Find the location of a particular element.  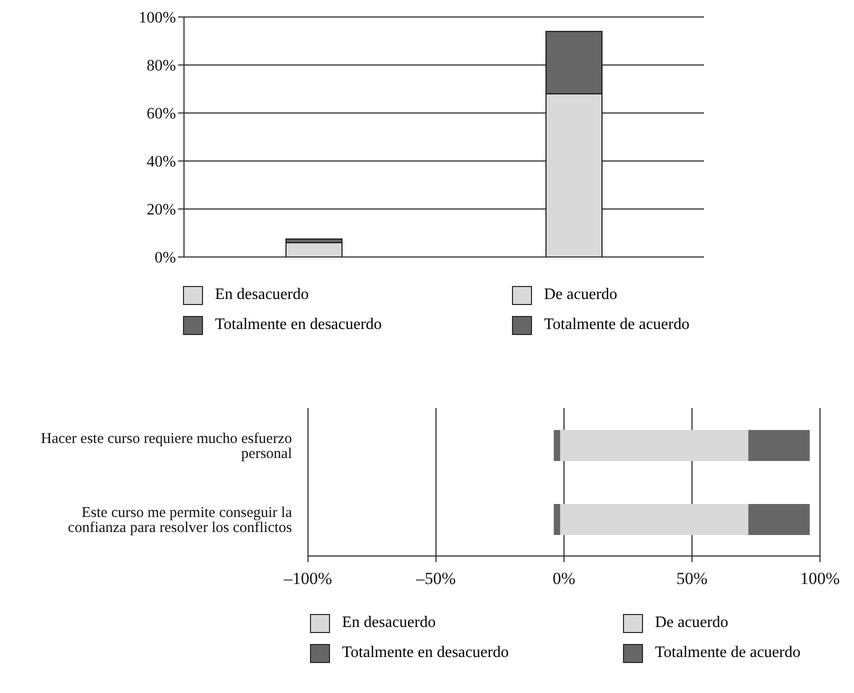

x-tick-label: 100% is located at coordinates (820, 578).